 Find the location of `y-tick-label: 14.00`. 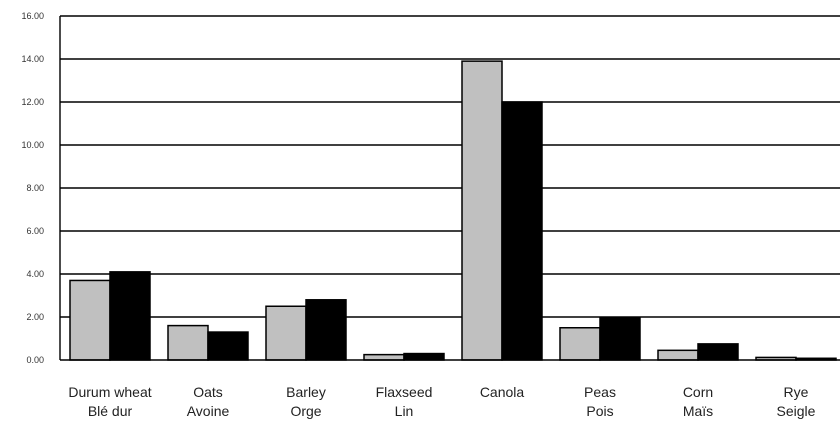

y-tick-label: 14.00 is located at coordinates (32, 59).